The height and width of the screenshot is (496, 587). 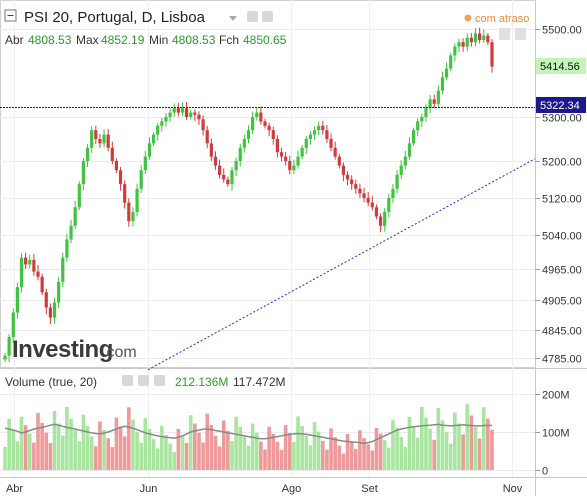 What do you see at coordinates (556, 434) in the screenshot?
I see `volume-tick-label: 100M` at bounding box center [556, 434].